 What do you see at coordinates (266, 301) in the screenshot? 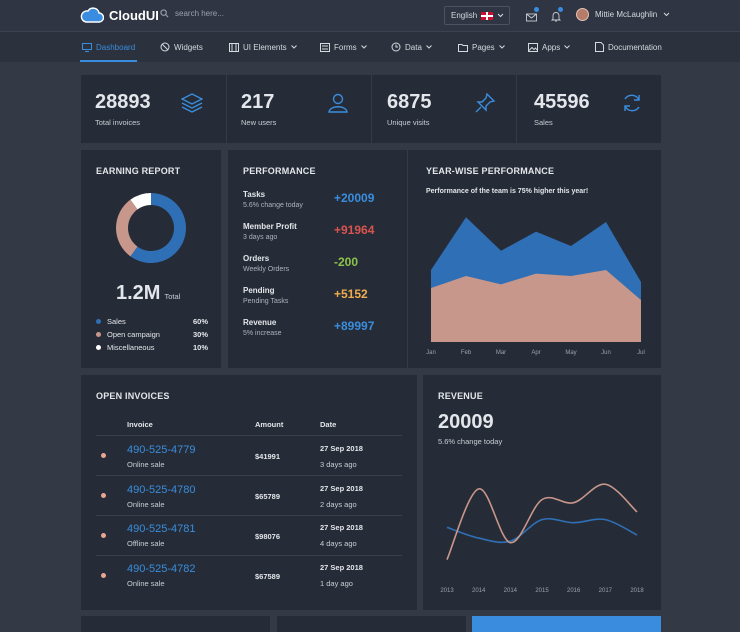
I see `perf-pending-sub: Pending Tasks` at bounding box center [266, 301].